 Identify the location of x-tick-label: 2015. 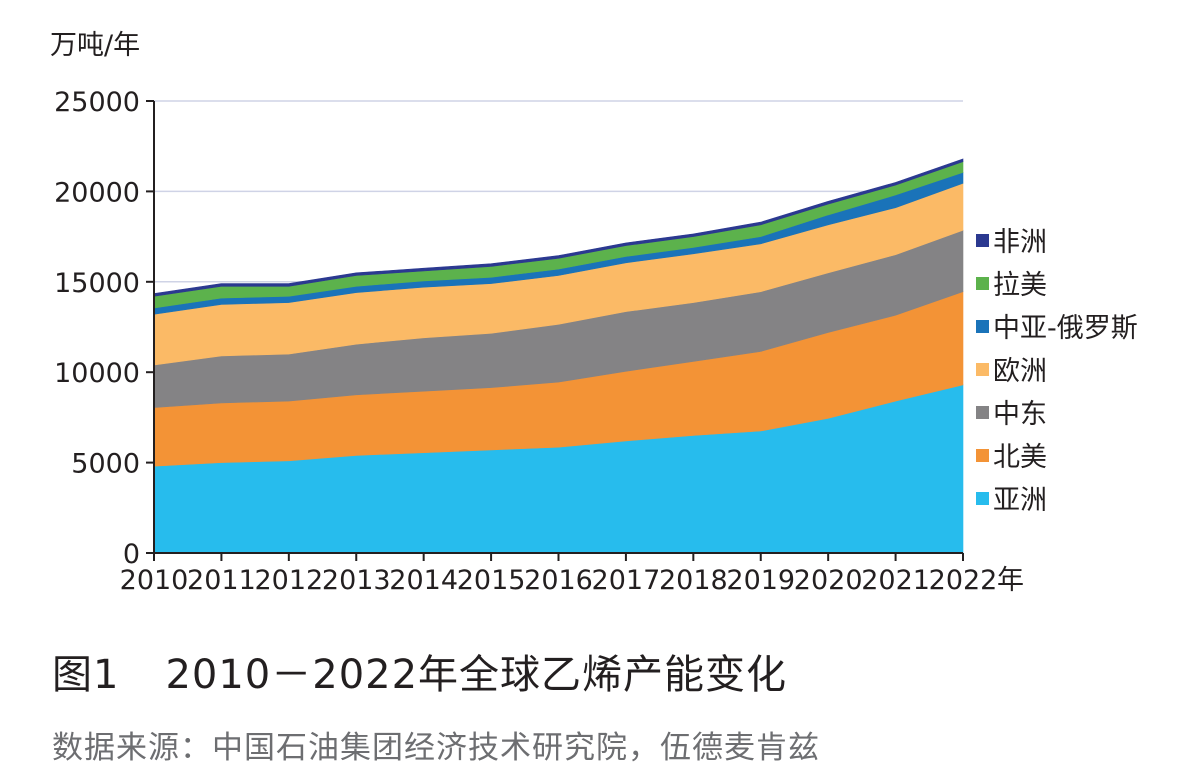
(491, 580).